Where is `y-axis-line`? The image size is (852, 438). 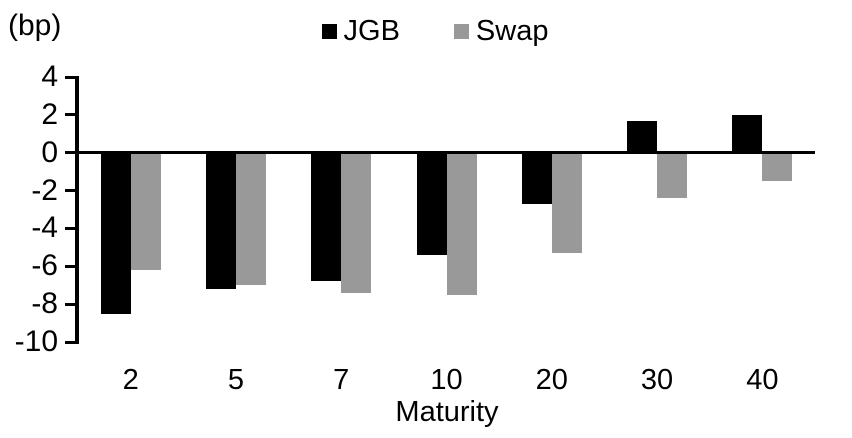
y-axis-line is located at coordinates (77, 210).